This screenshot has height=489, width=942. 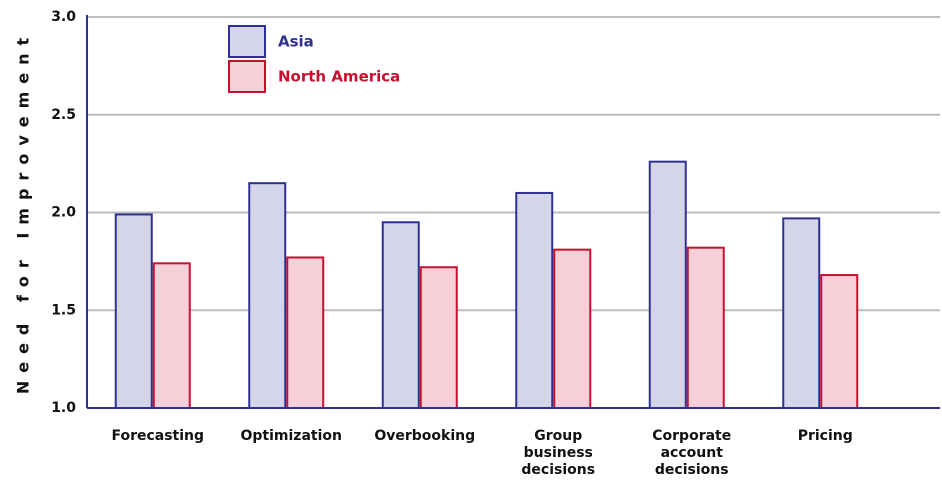 What do you see at coordinates (63, 213) in the screenshot?
I see `y-tick-label: 2.0` at bounding box center [63, 213].